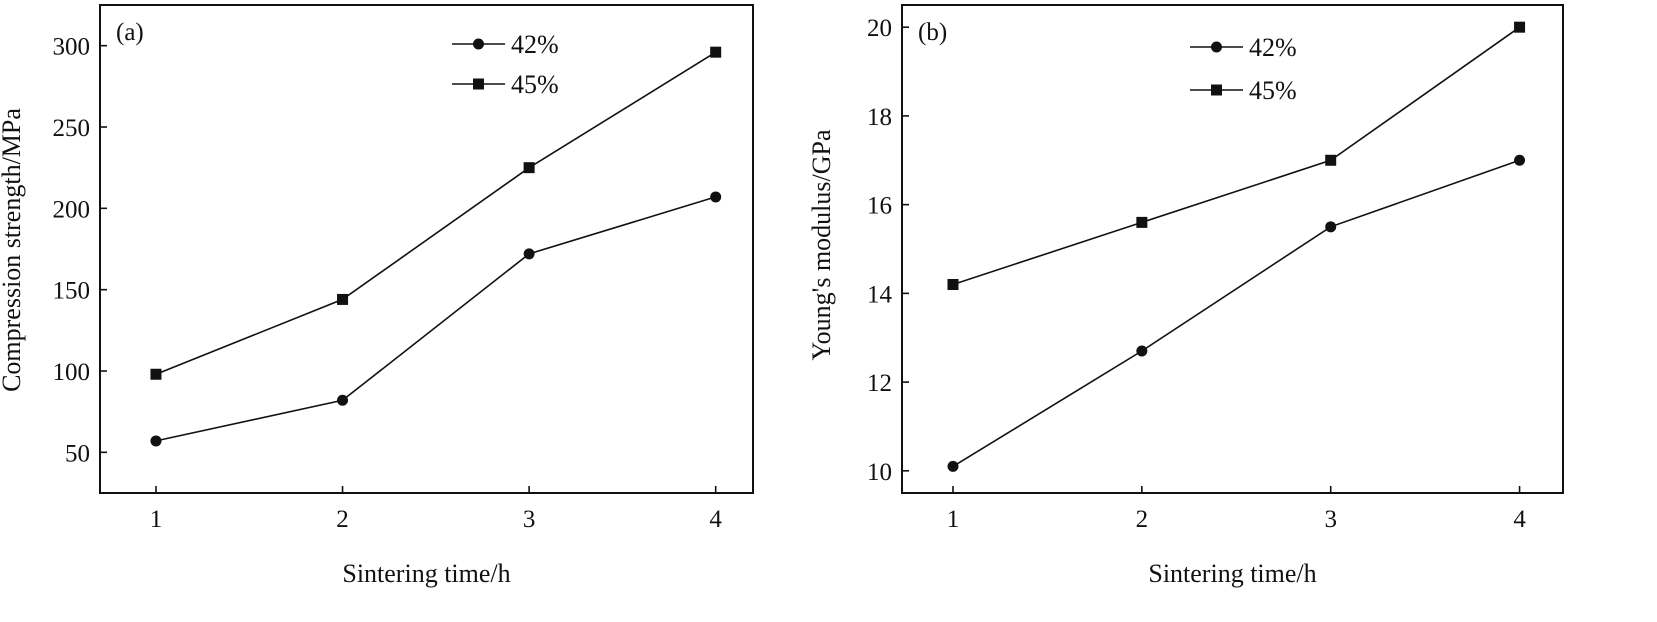 This screenshot has width=1657, height=622. Describe the element at coordinates (72, 291) in the screenshot. I see `y-tick-label: 150` at that location.